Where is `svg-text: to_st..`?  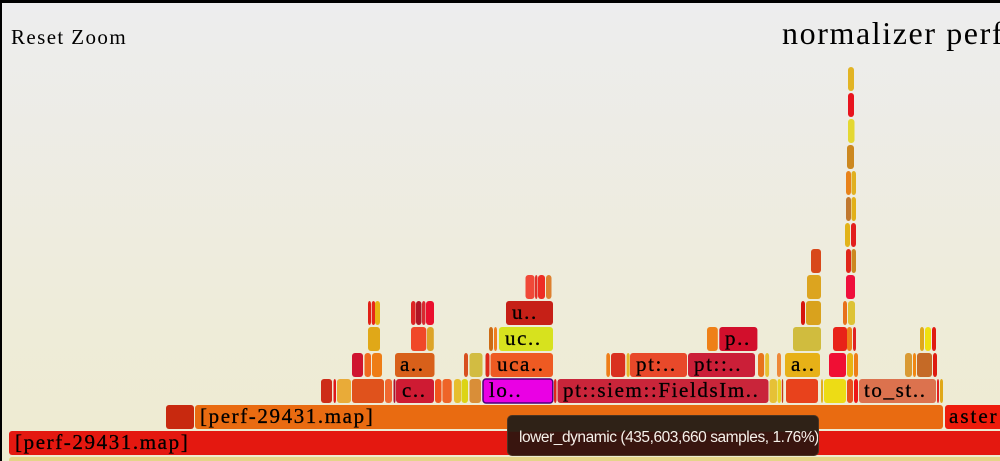
svg-text: to_st.. is located at coordinates (895, 390).